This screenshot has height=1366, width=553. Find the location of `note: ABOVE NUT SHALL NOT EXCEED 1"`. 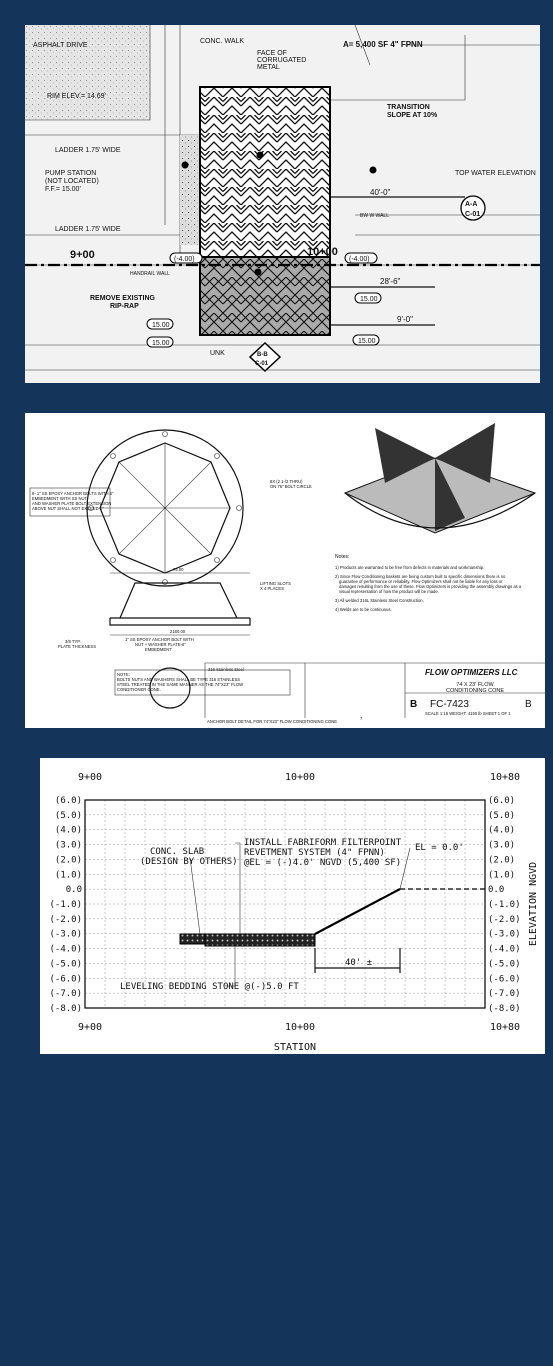

note: ABOVE NUT SHALL NOT EXCEED 1" is located at coordinates (68, 508).